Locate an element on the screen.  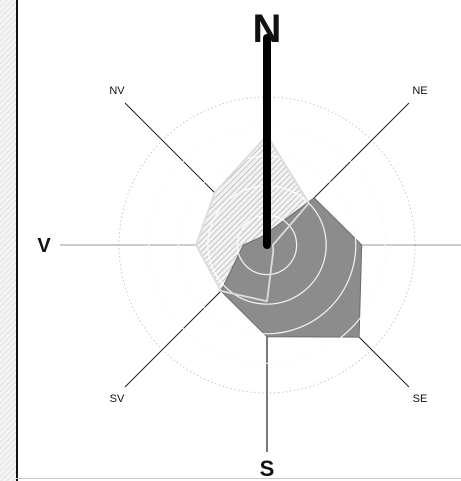
bottom-rule is located at coordinates (238, 478).